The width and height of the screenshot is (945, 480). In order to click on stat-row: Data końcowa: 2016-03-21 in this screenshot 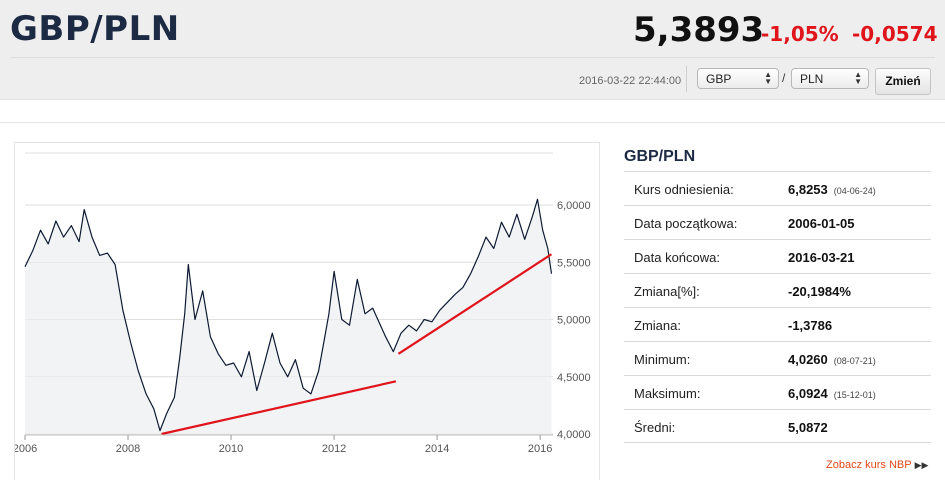, I will do `click(777, 256)`.